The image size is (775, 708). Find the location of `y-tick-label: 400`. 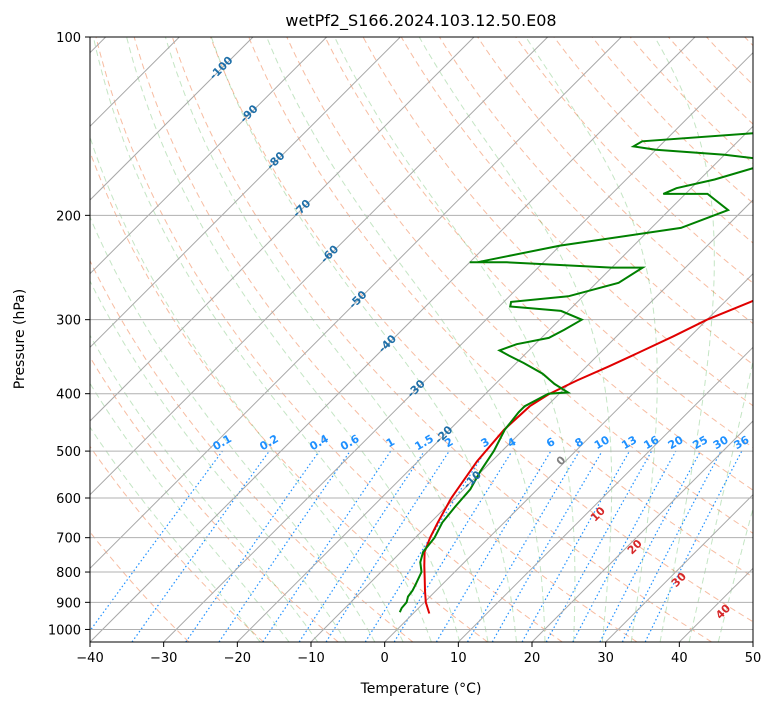

y-tick-label: 400 is located at coordinates (68, 395).